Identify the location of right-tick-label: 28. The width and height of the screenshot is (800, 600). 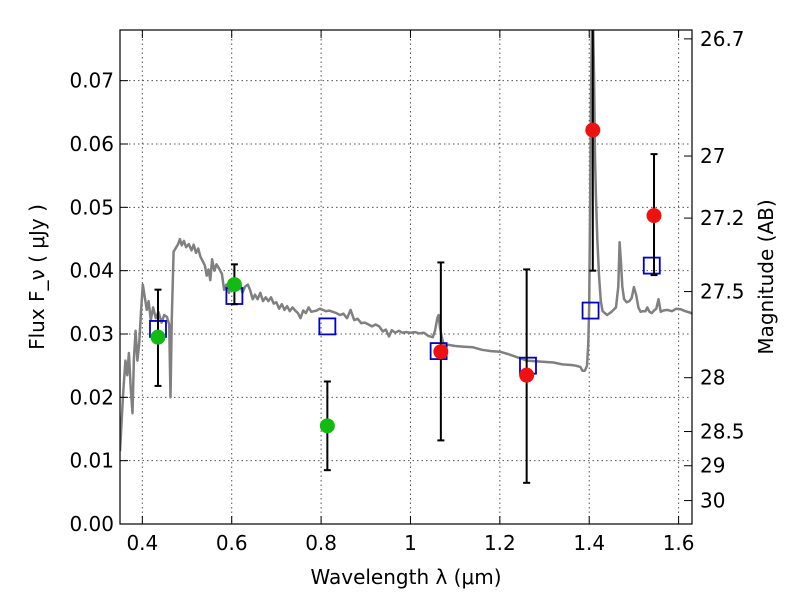
(712, 378).